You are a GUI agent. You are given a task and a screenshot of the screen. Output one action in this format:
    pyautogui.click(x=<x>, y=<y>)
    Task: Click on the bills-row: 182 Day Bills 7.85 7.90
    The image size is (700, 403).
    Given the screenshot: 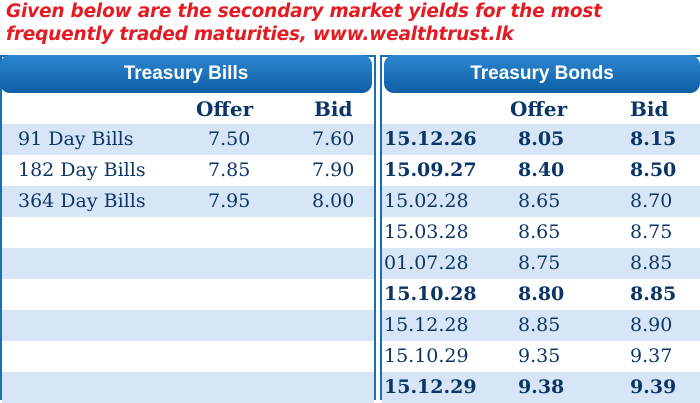 What is the action you would take?
    pyautogui.click(x=188, y=170)
    